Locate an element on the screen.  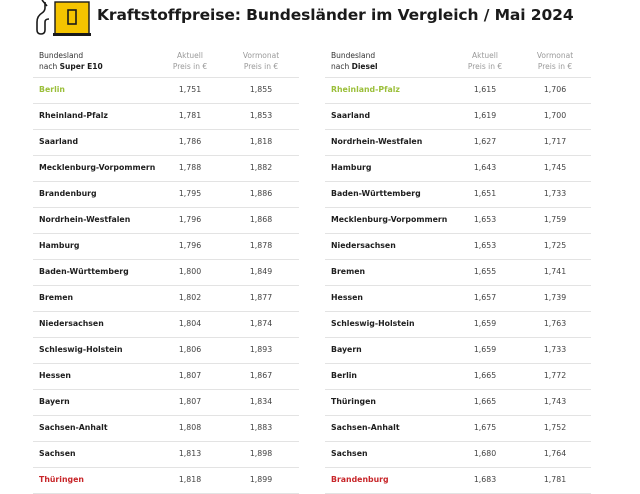
table-row: Rheinland-Pfalz 1,615 1,706 is located at coordinates (458, 91).